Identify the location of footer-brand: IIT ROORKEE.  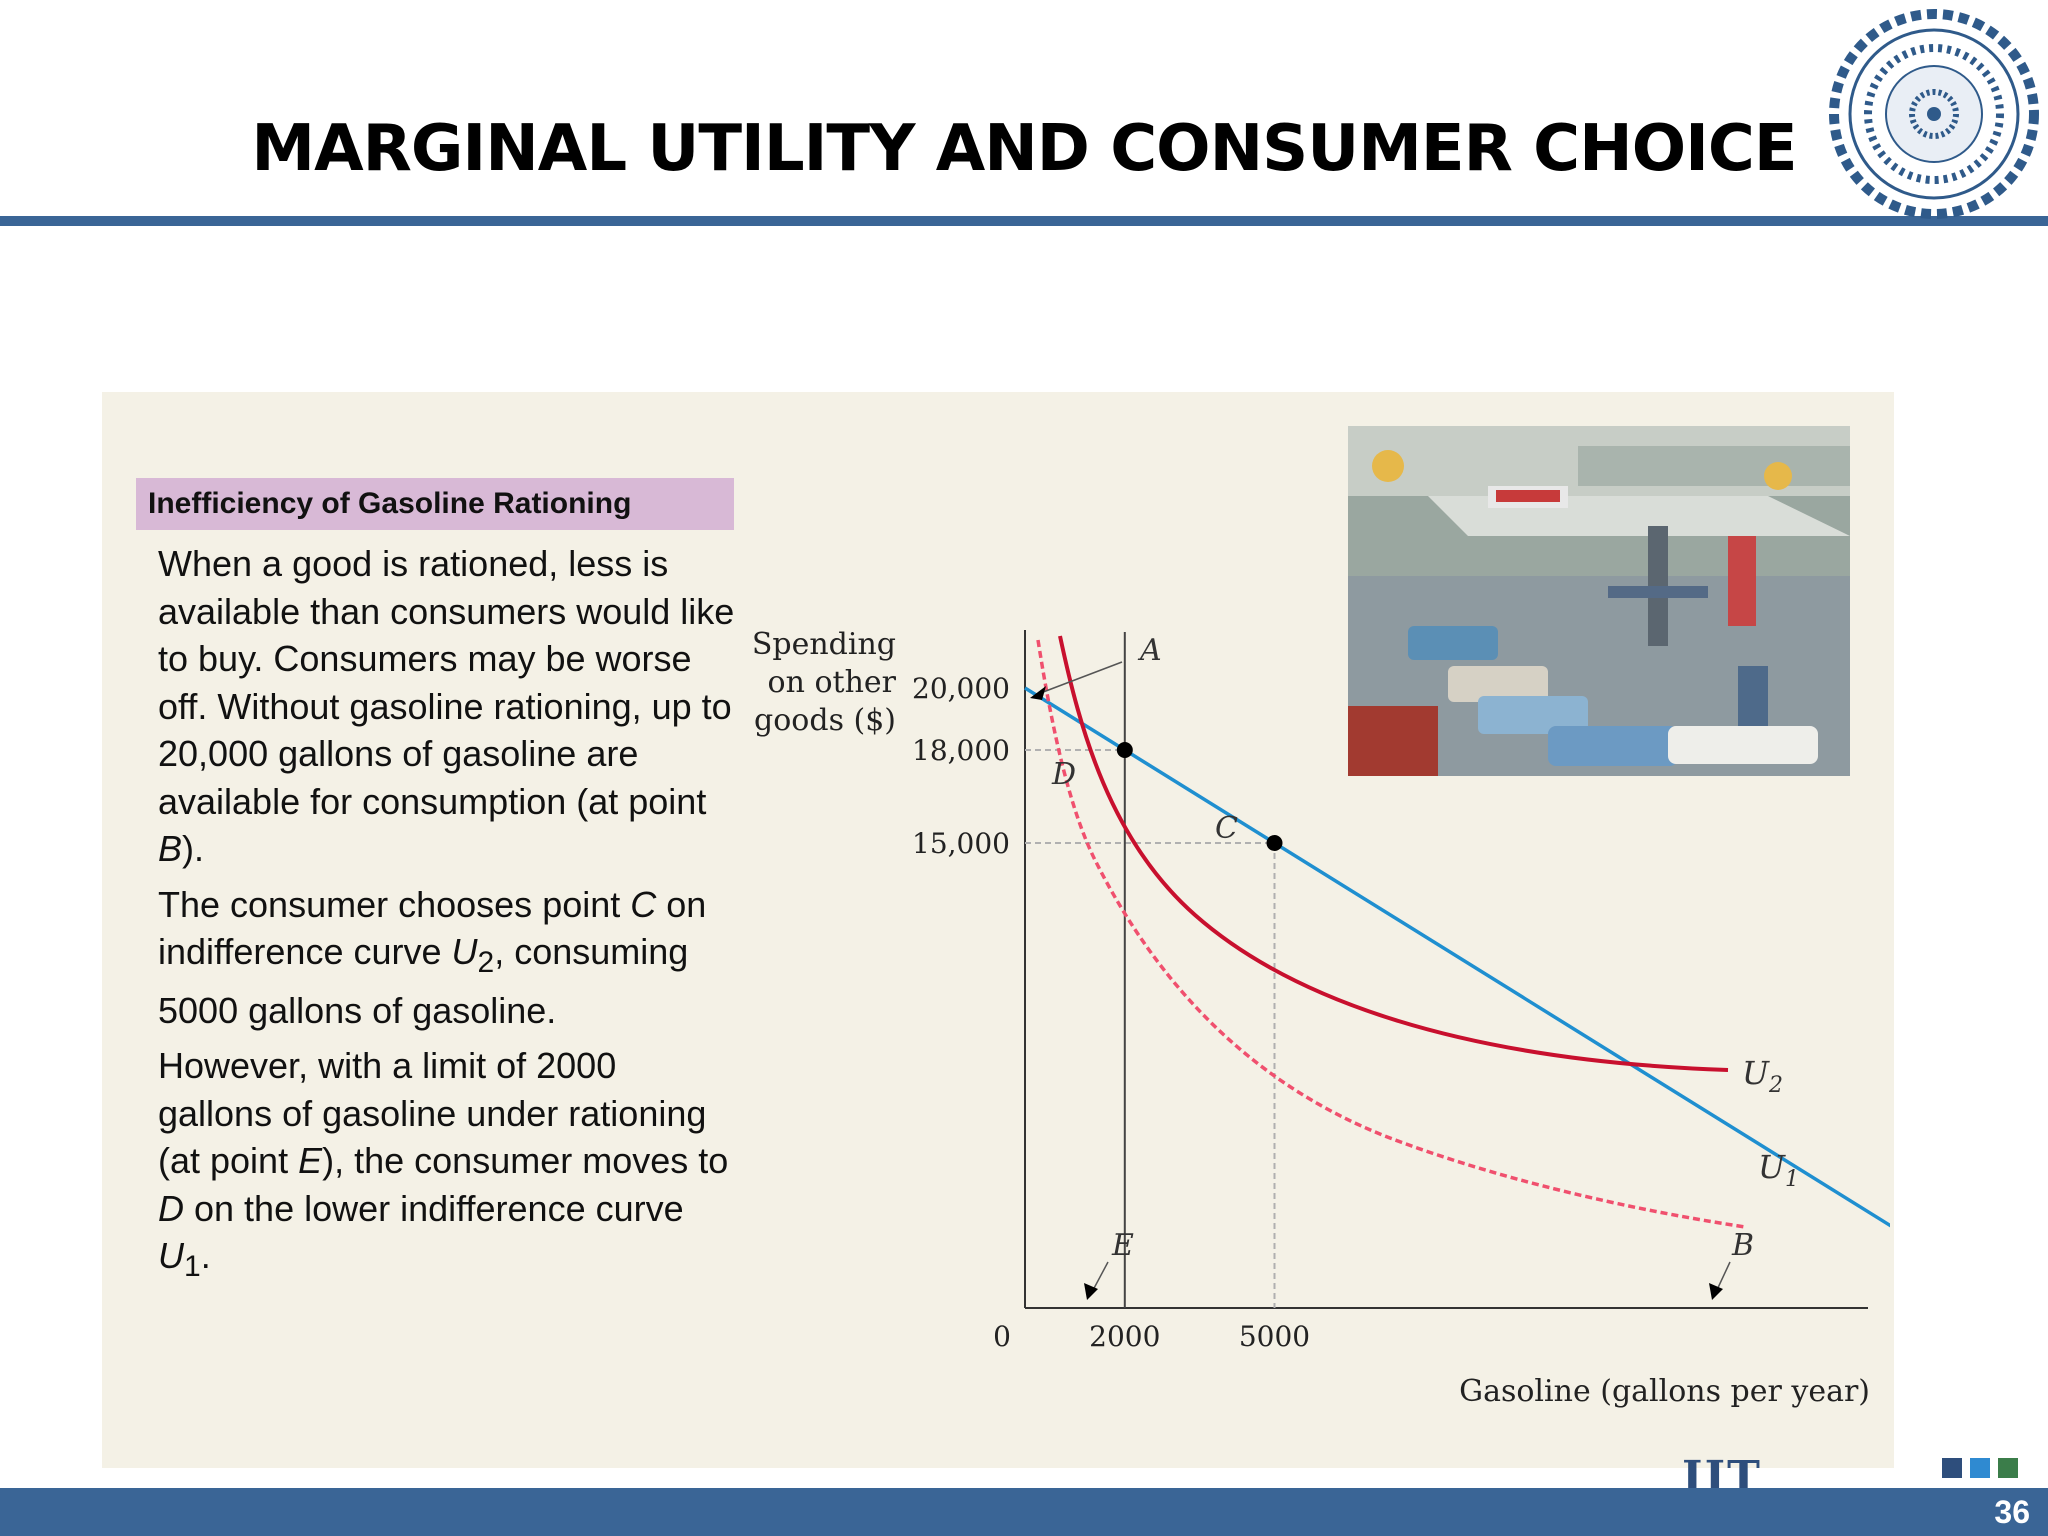
(1862, 1468).